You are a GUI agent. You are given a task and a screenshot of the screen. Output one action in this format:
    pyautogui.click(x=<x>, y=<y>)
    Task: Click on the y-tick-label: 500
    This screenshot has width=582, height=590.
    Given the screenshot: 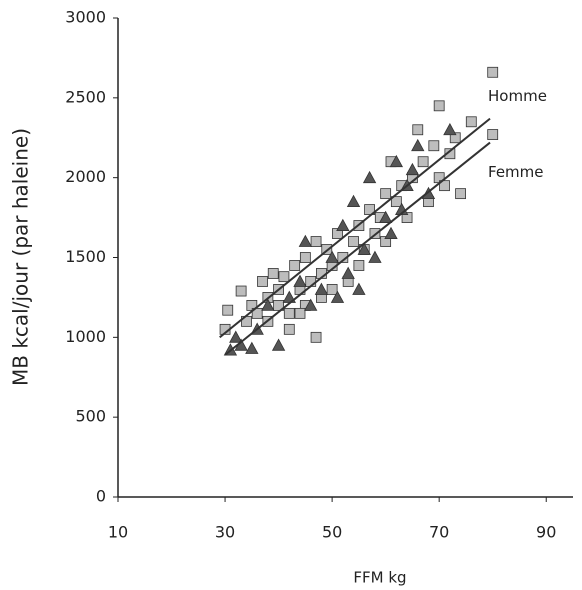 What is the action you would take?
    pyautogui.click(x=90, y=416)
    